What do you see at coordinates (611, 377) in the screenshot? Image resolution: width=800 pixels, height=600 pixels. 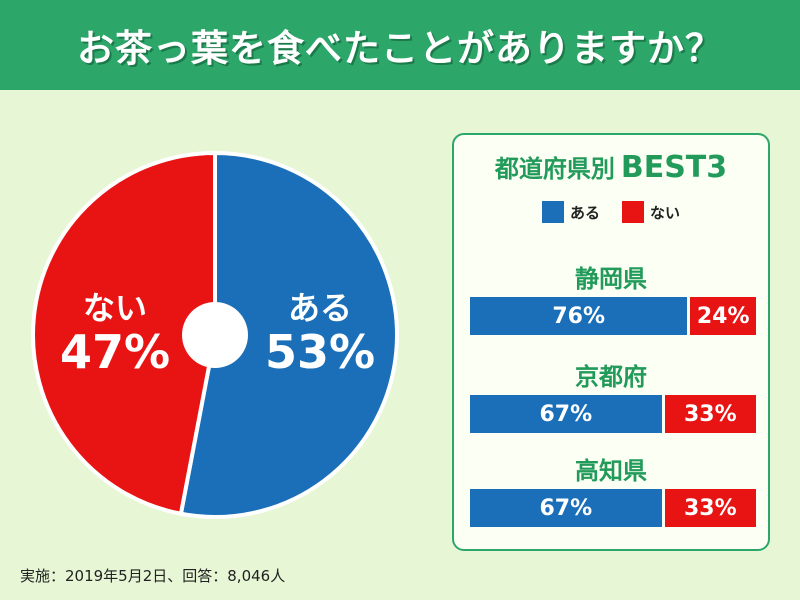 I see `category-label-kyoto: 京都府` at bounding box center [611, 377].